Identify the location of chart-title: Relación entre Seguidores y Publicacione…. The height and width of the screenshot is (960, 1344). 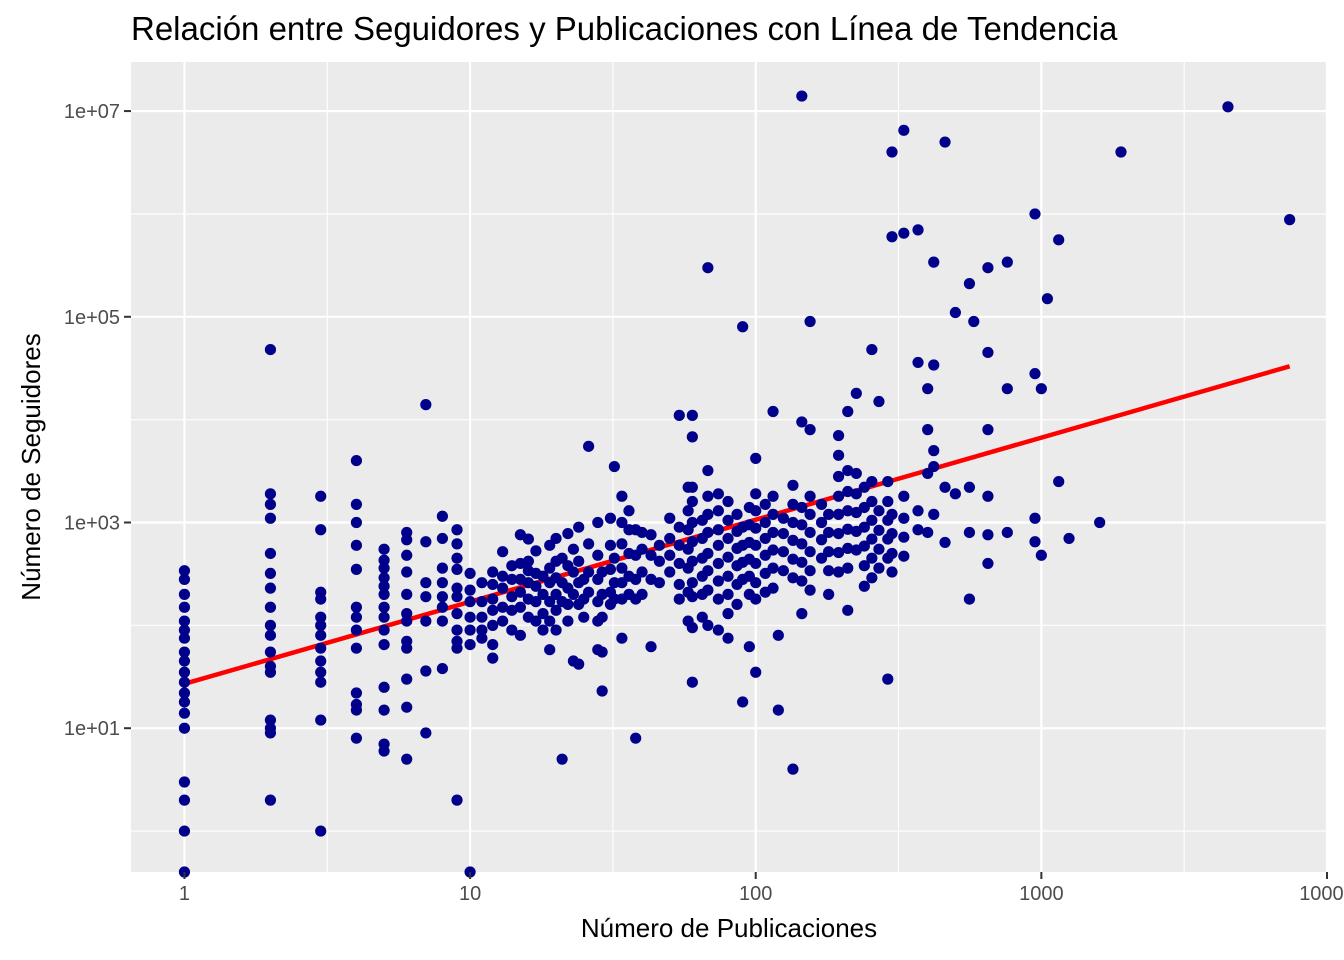
(624, 28).